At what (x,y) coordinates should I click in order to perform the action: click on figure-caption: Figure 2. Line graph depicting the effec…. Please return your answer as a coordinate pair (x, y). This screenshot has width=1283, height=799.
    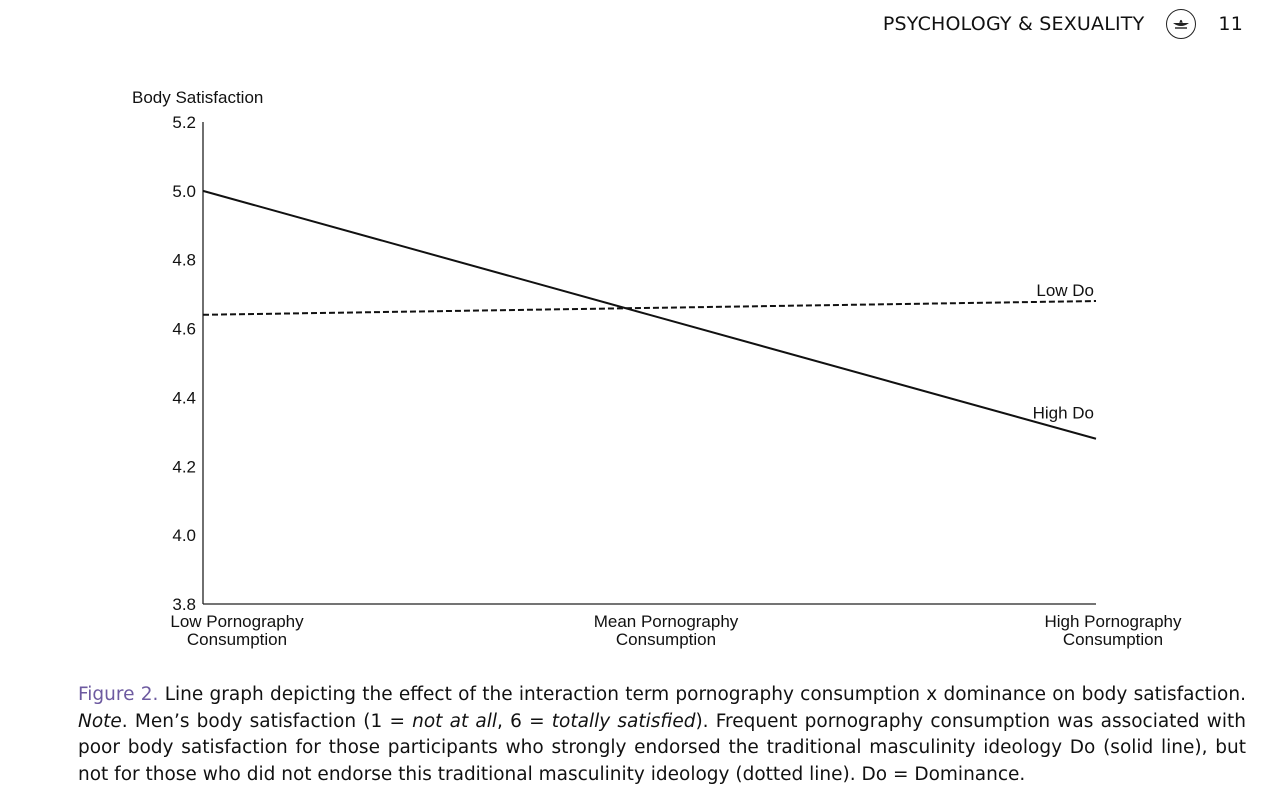
    Looking at the image, I should click on (662, 735).